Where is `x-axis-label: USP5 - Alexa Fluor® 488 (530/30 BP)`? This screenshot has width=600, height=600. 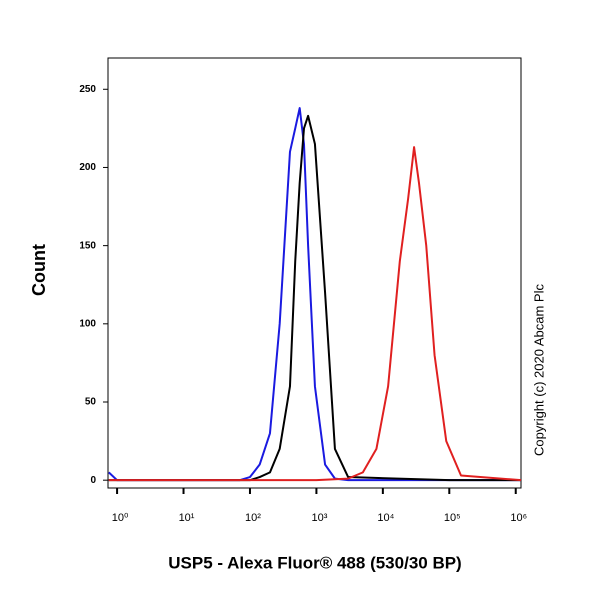 x-axis-label: USP5 - Alexa Fluor® 488 (530/30 BP) is located at coordinates (314, 562).